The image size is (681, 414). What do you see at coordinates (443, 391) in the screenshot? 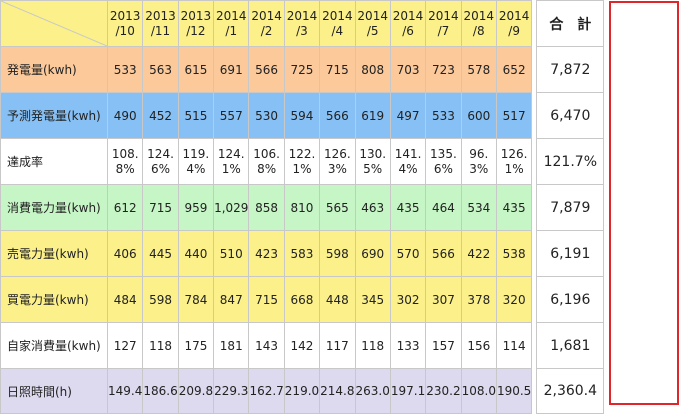
I see `value-cell: 230.2` at bounding box center [443, 391].